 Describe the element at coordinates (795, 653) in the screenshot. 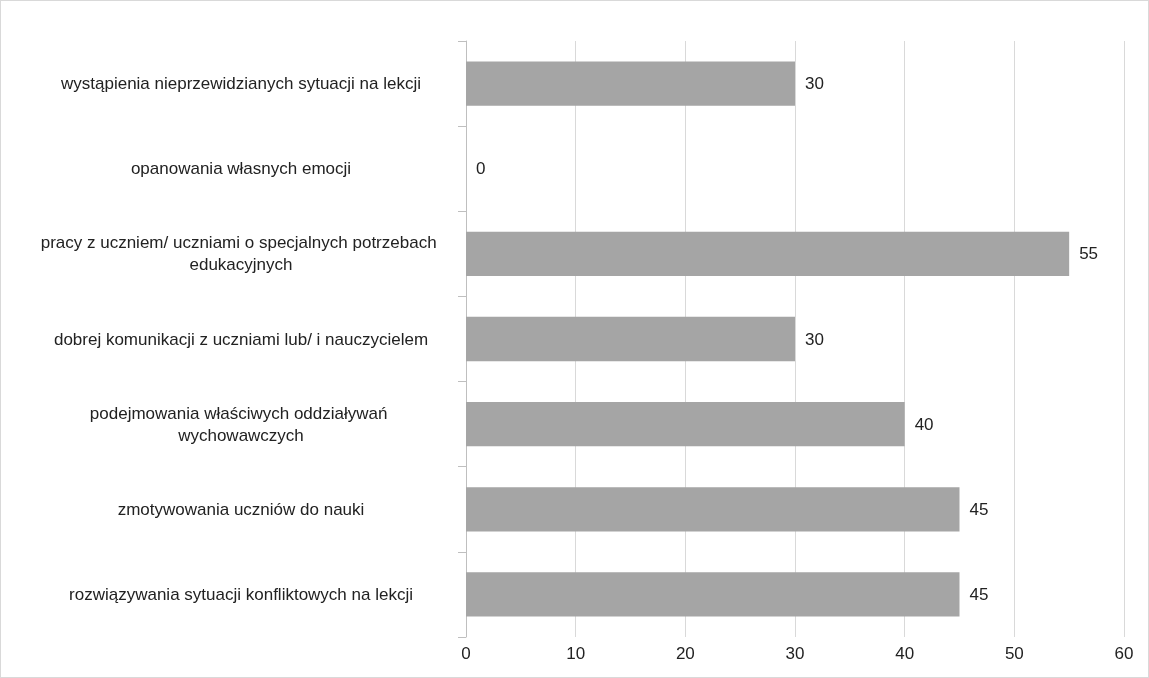

I see `x-tick-label: 30` at that location.